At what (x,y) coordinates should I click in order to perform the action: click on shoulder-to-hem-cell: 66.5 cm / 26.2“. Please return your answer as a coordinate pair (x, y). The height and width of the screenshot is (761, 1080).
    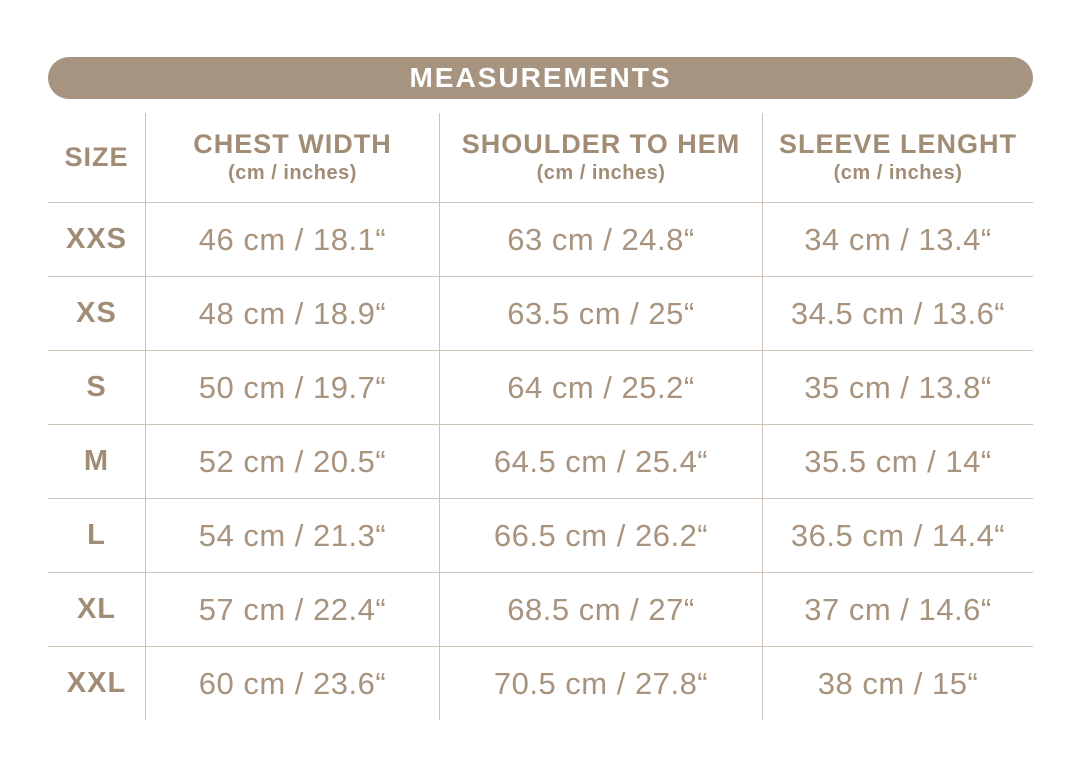
    Looking at the image, I should click on (601, 535).